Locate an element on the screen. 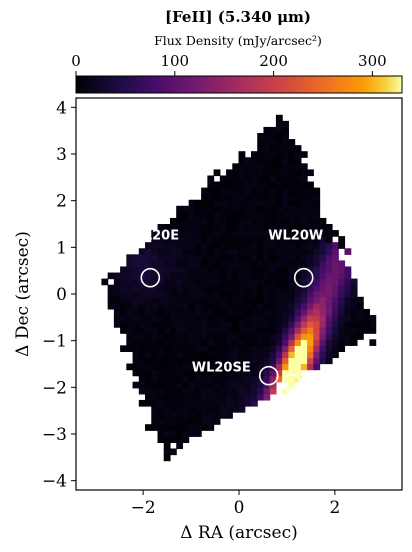  colorbar-tick-label: 200 is located at coordinates (273, 61).